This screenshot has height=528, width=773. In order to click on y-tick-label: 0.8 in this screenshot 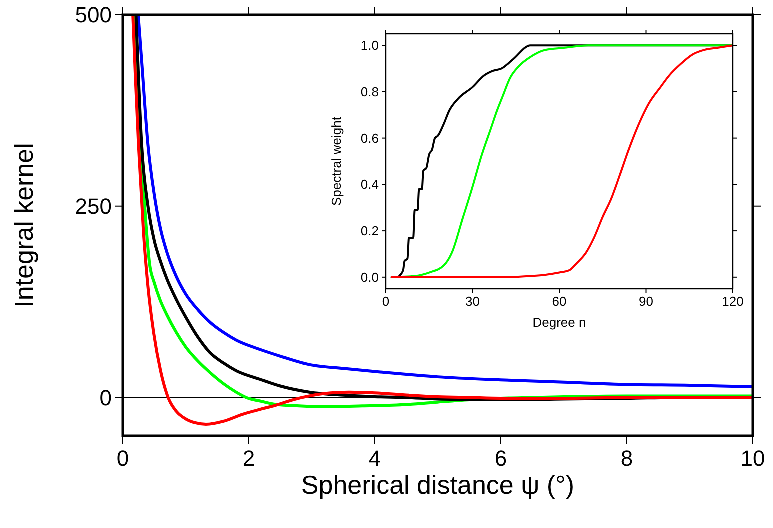, I will do `click(369, 92)`.